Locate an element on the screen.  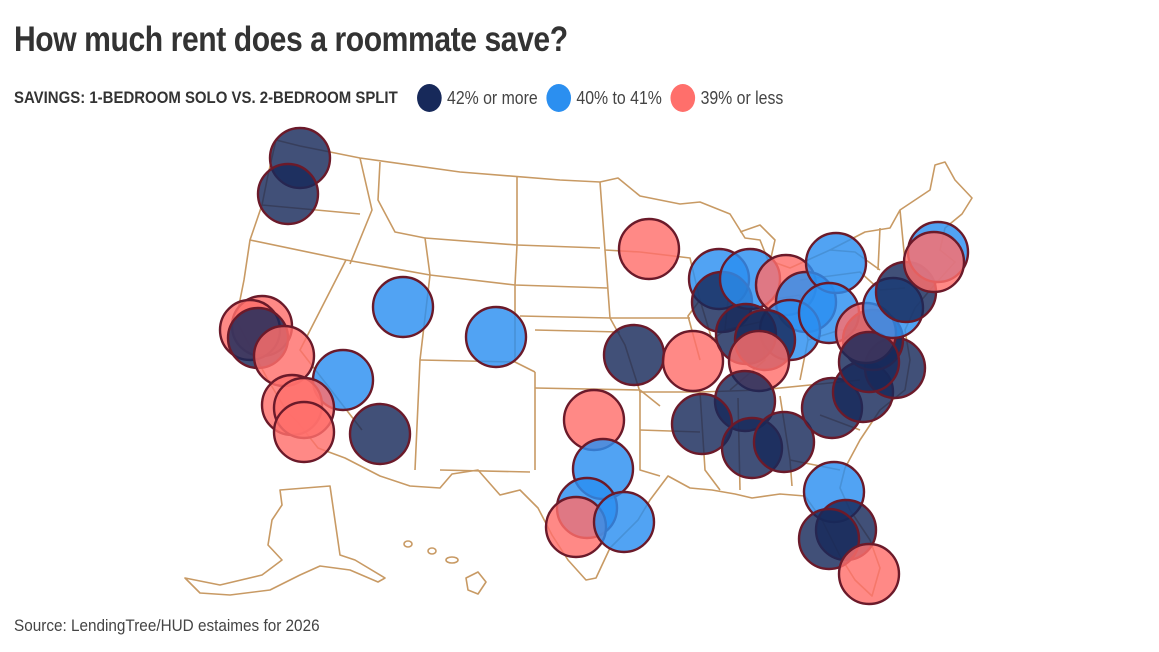
legend-item-high: 42% or more is located at coordinates (477, 98).